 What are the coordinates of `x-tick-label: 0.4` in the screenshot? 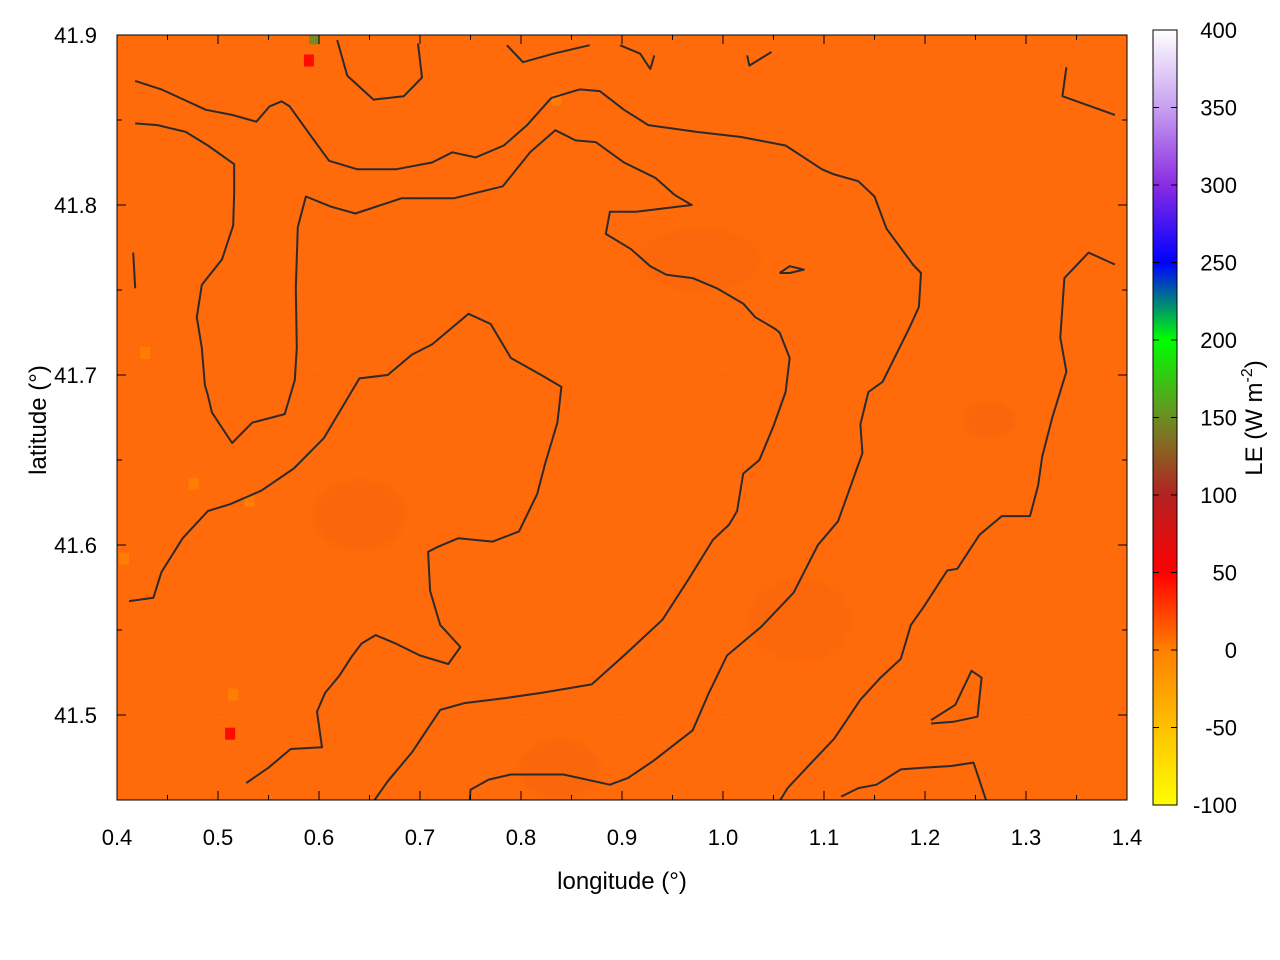 It's located at (117, 837).